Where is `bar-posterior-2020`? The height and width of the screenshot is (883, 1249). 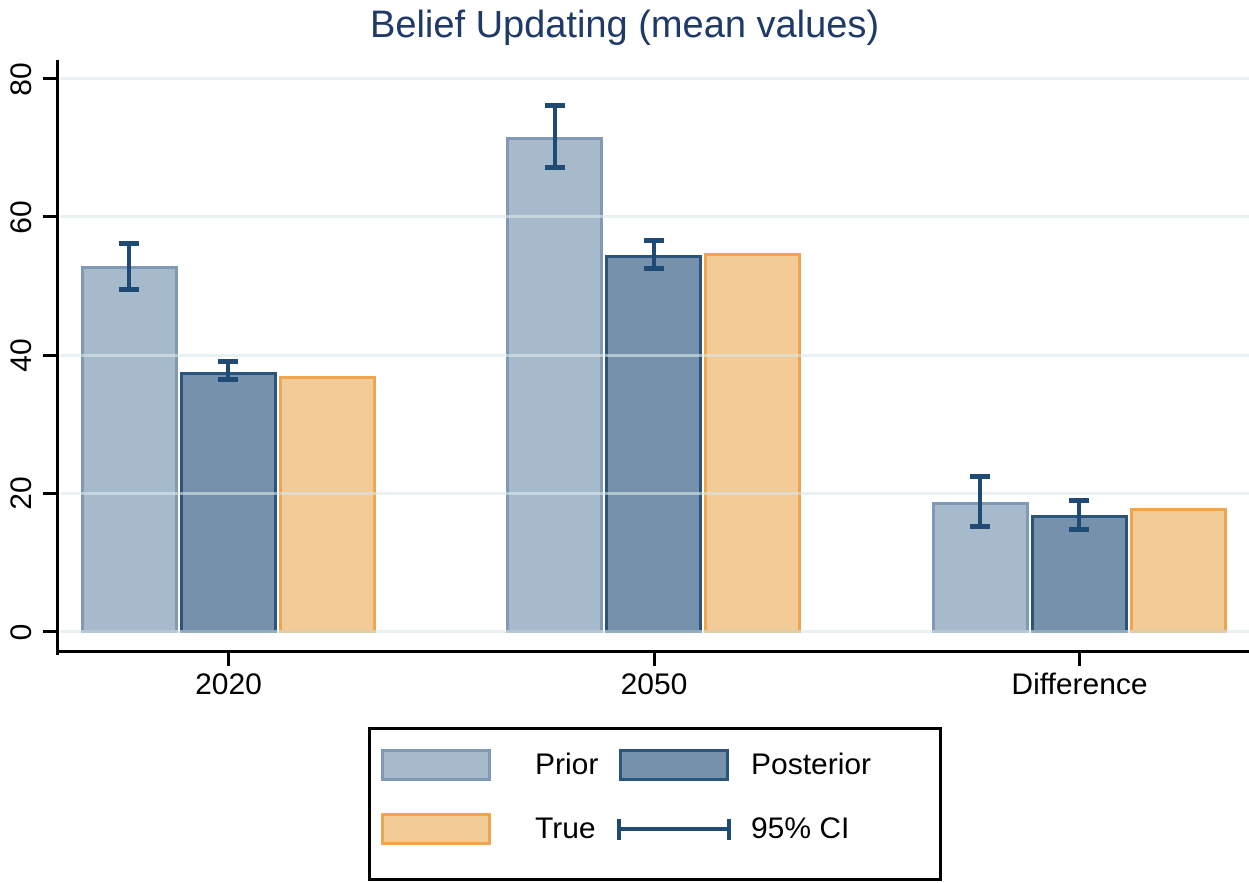
bar-posterior-2020 is located at coordinates (228, 502).